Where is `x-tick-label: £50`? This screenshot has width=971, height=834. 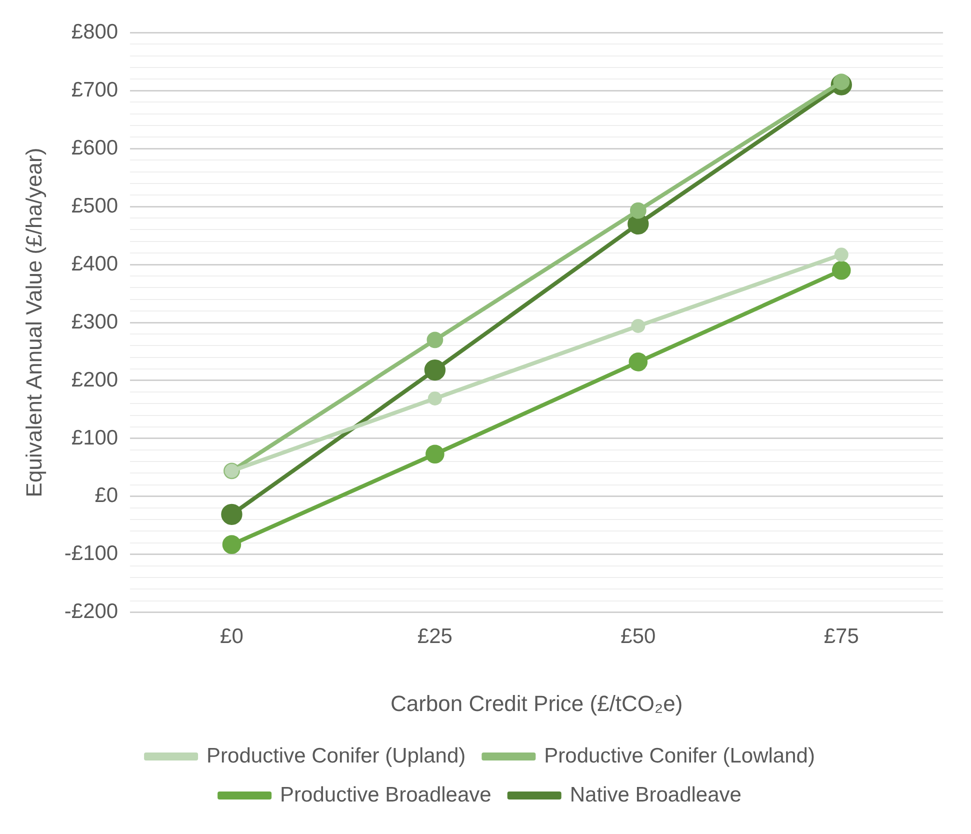
x-tick-label: £50 is located at coordinates (638, 636).